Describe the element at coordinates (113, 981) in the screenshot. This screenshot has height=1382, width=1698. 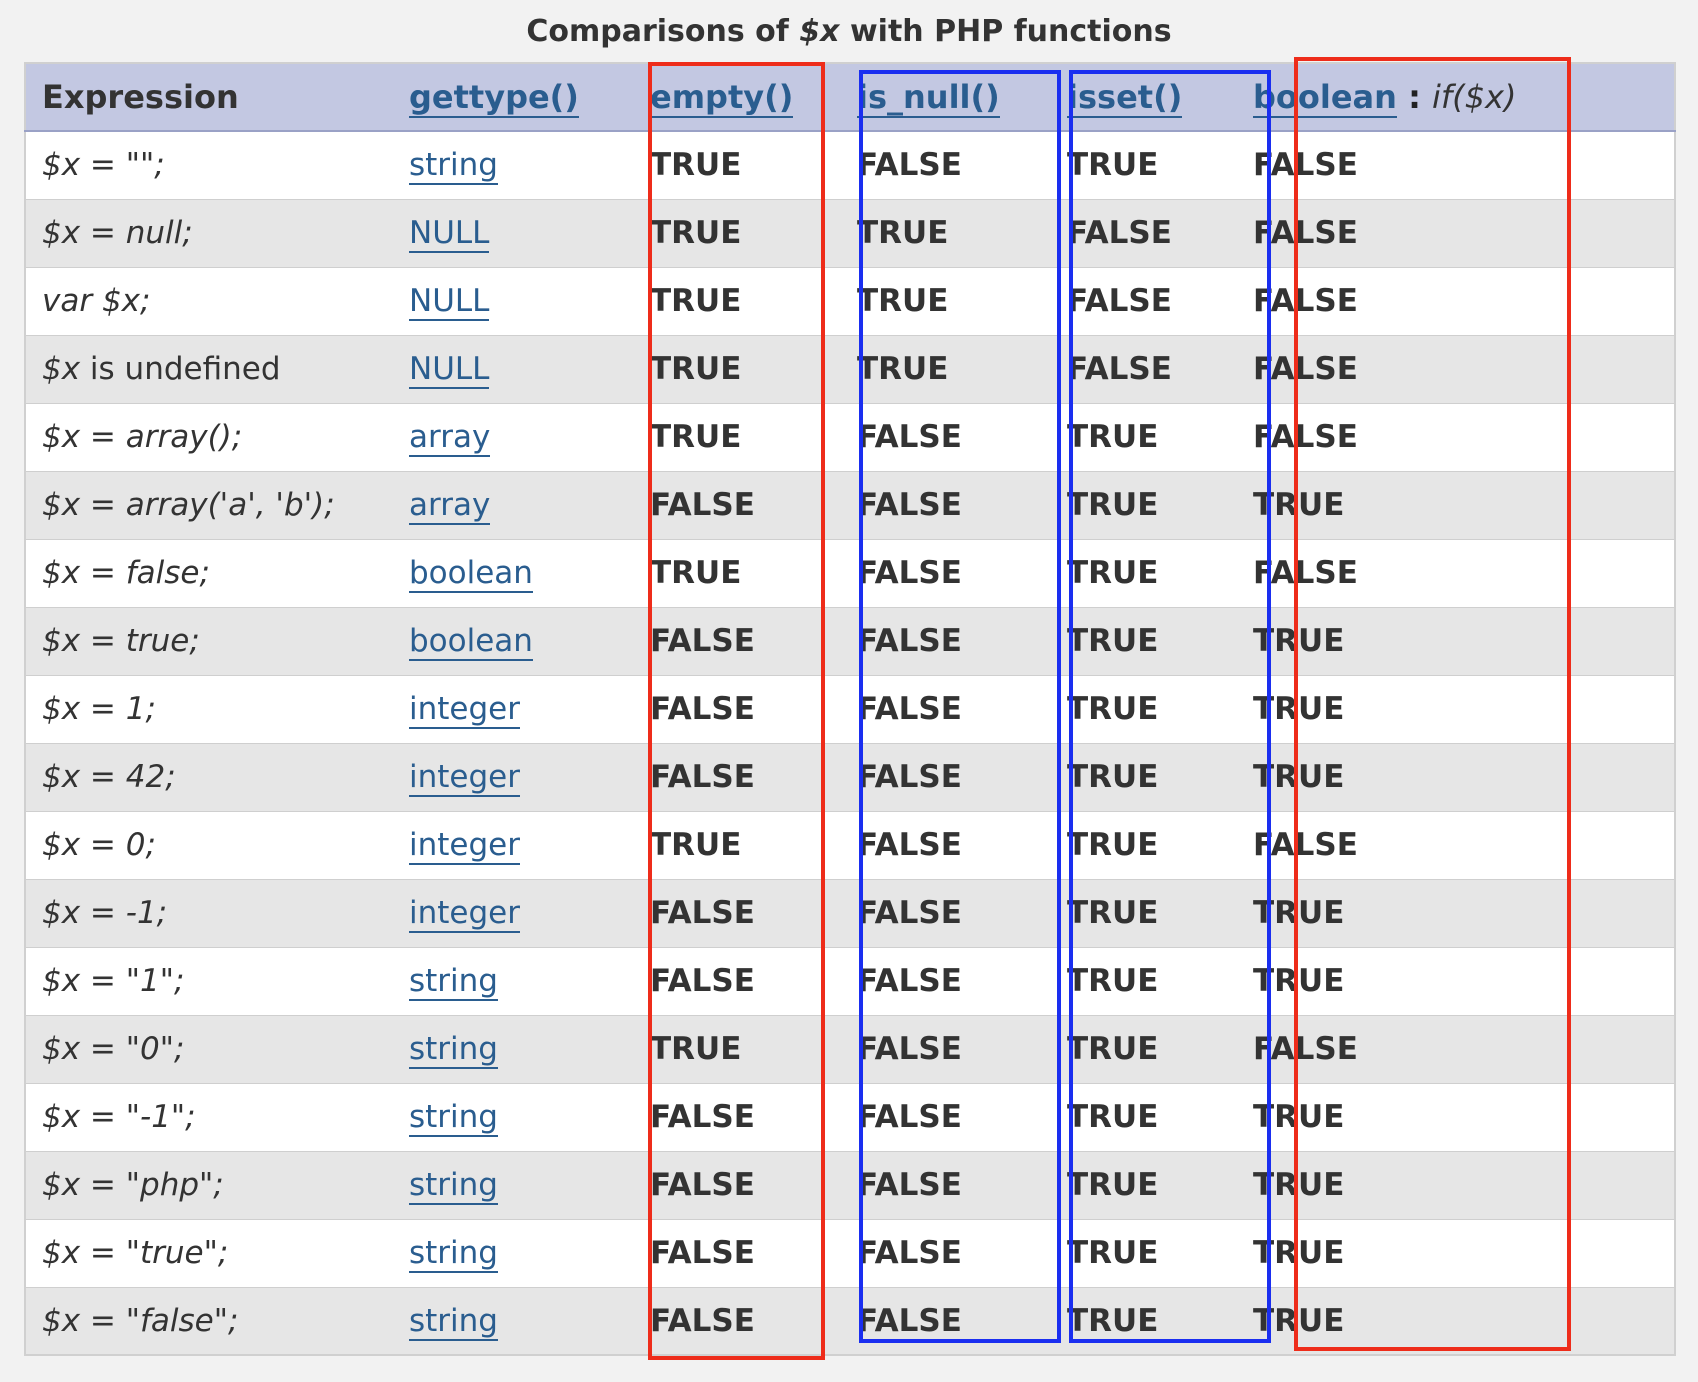
I see `expression-code: $x = "1";` at that location.